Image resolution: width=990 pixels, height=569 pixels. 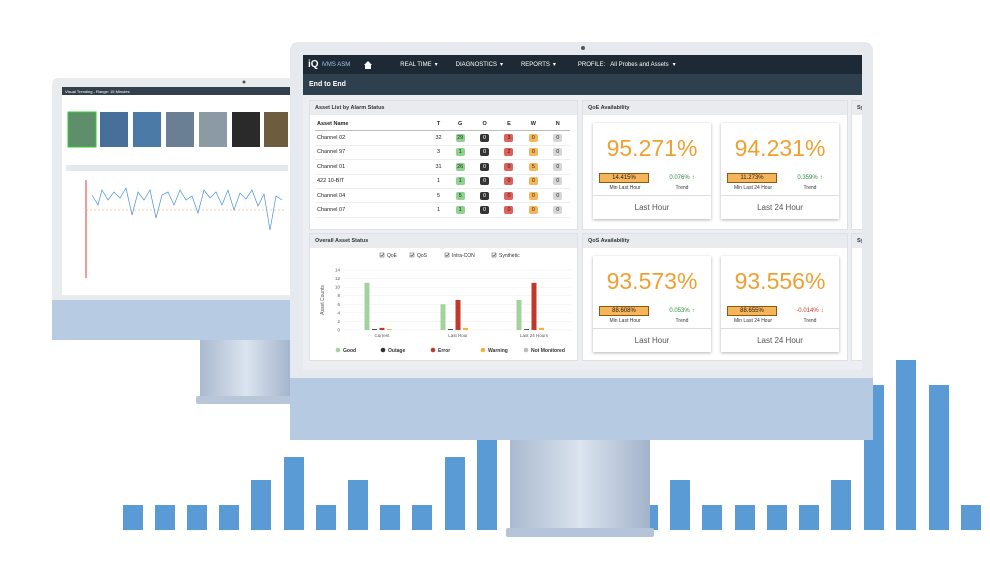 I want to click on camera, so click(x=583, y=48).